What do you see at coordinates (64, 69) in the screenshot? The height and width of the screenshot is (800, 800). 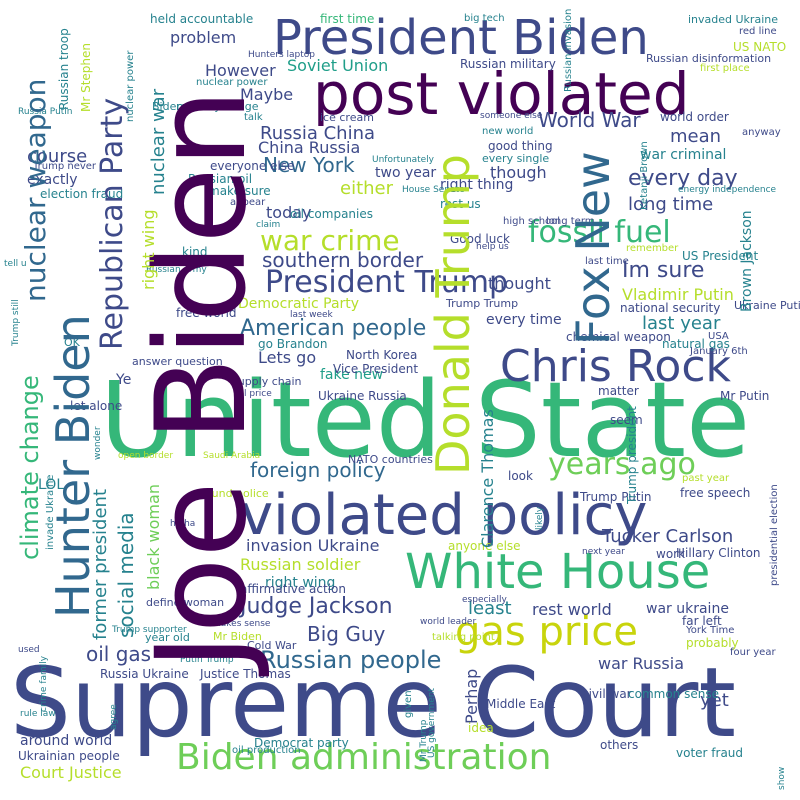 I see `word-russian-troop: Russian troop` at bounding box center [64, 69].